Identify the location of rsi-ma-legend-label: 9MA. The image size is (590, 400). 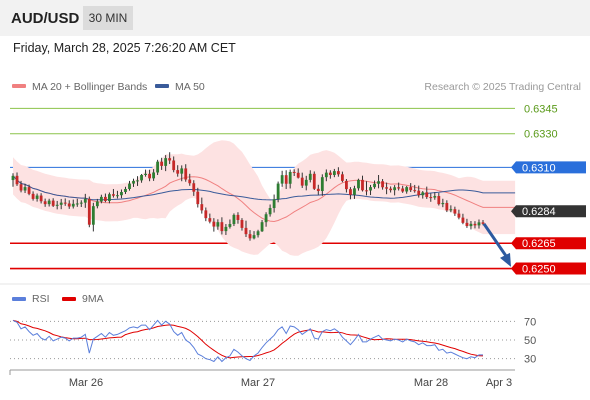
(93, 299).